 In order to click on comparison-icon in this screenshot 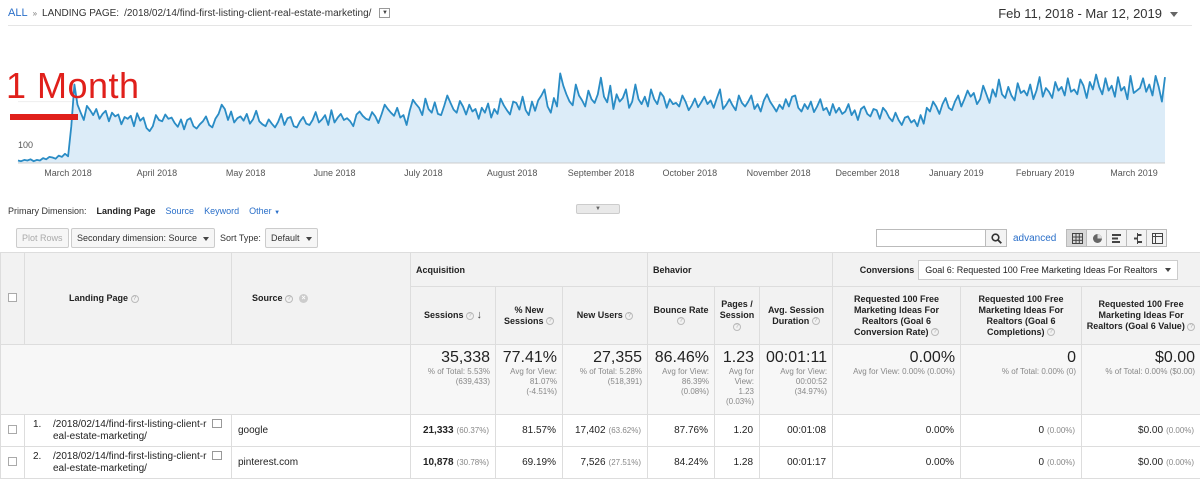, I will do `click(1138, 238)`.